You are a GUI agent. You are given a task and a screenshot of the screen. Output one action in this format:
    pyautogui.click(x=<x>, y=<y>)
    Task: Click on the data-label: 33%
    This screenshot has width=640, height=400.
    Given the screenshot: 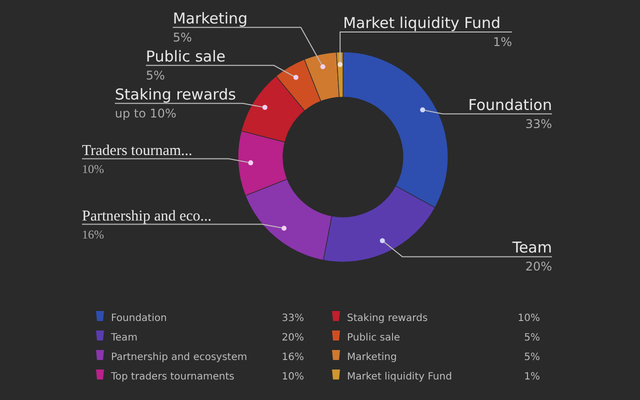 What is the action you would take?
    pyautogui.click(x=538, y=123)
    